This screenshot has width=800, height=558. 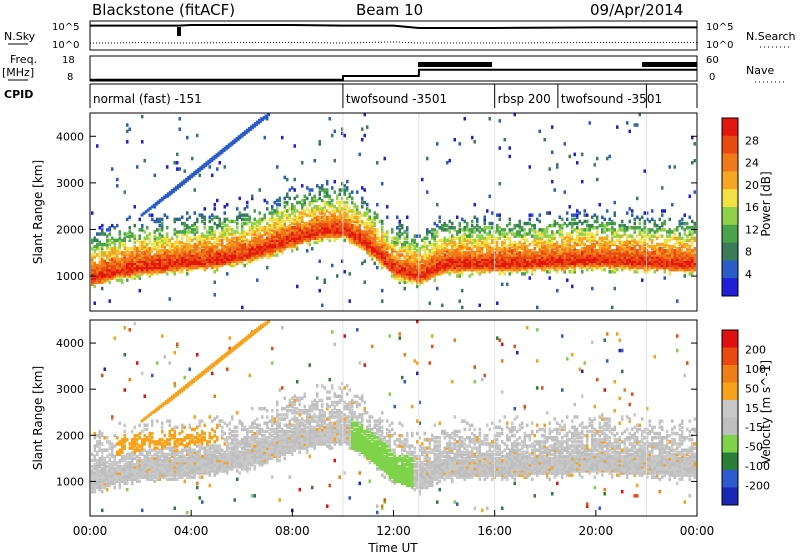 I want to click on date-title: 09/Apr/2014, so click(x=636, y=10).